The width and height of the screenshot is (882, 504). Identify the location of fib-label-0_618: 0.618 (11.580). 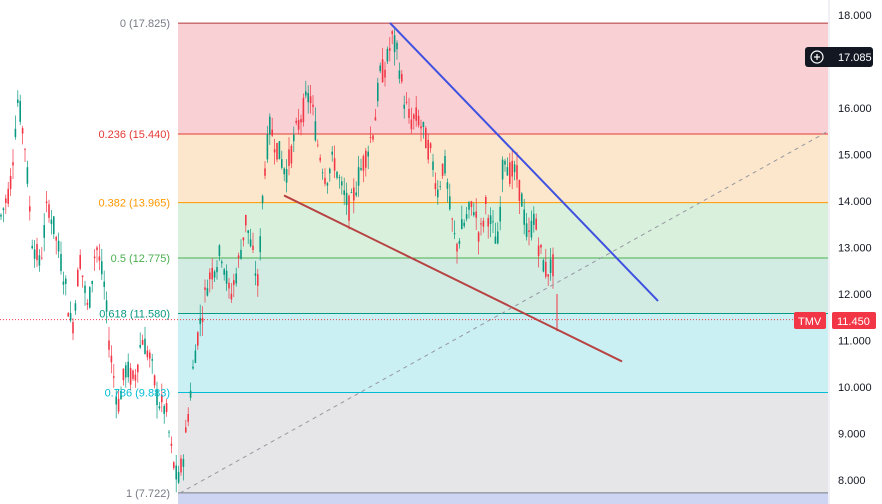
(134, 315).